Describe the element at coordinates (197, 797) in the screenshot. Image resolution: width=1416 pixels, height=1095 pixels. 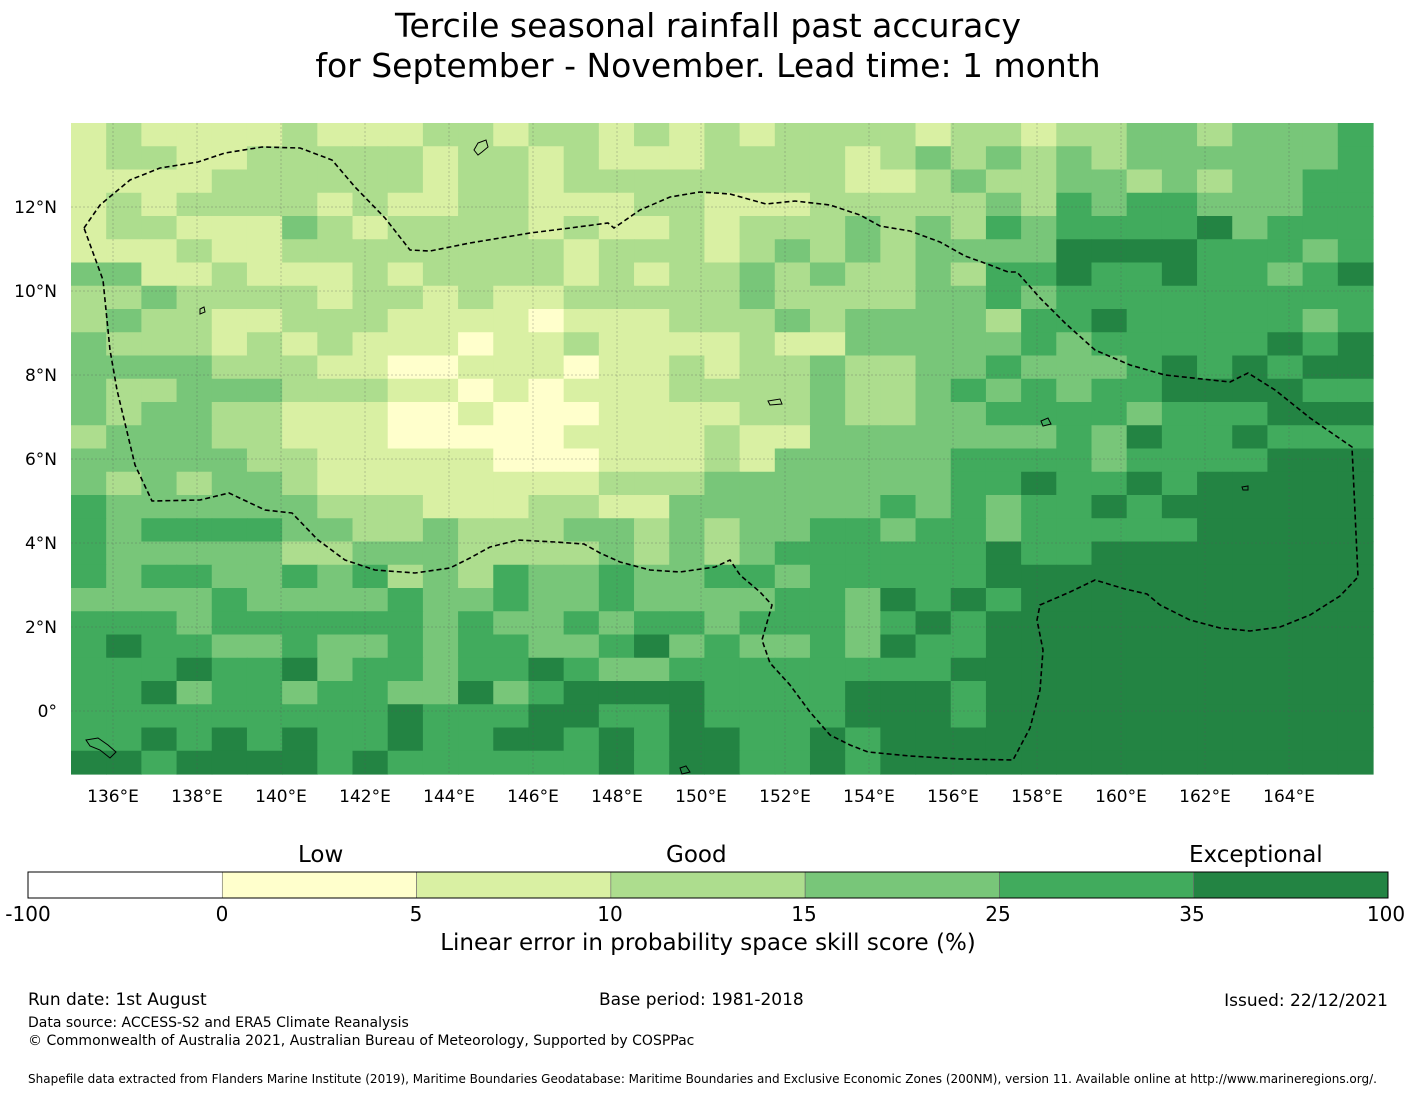
I see `longitude-tick-label: 138°E` at that location.